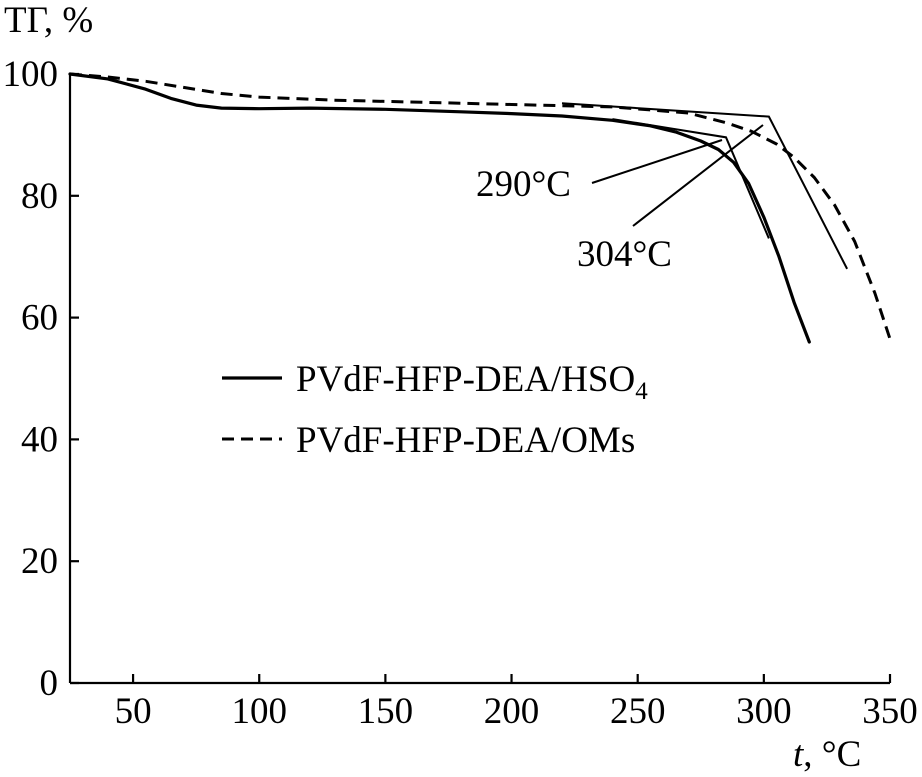  I want to click on x-axis-label: t, °C, so click(827, 754).